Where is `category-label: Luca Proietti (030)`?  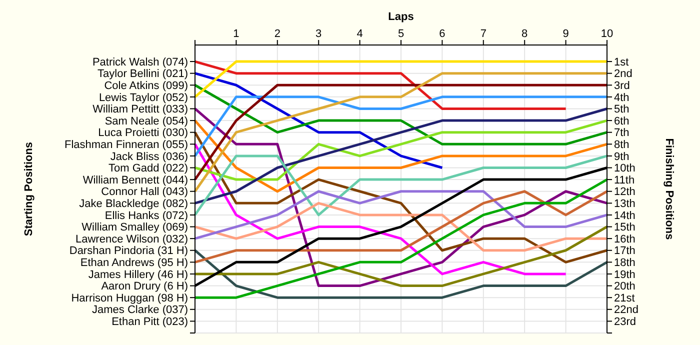
category-label: Luca Proietti (030) is located at coordinates (143, 133).